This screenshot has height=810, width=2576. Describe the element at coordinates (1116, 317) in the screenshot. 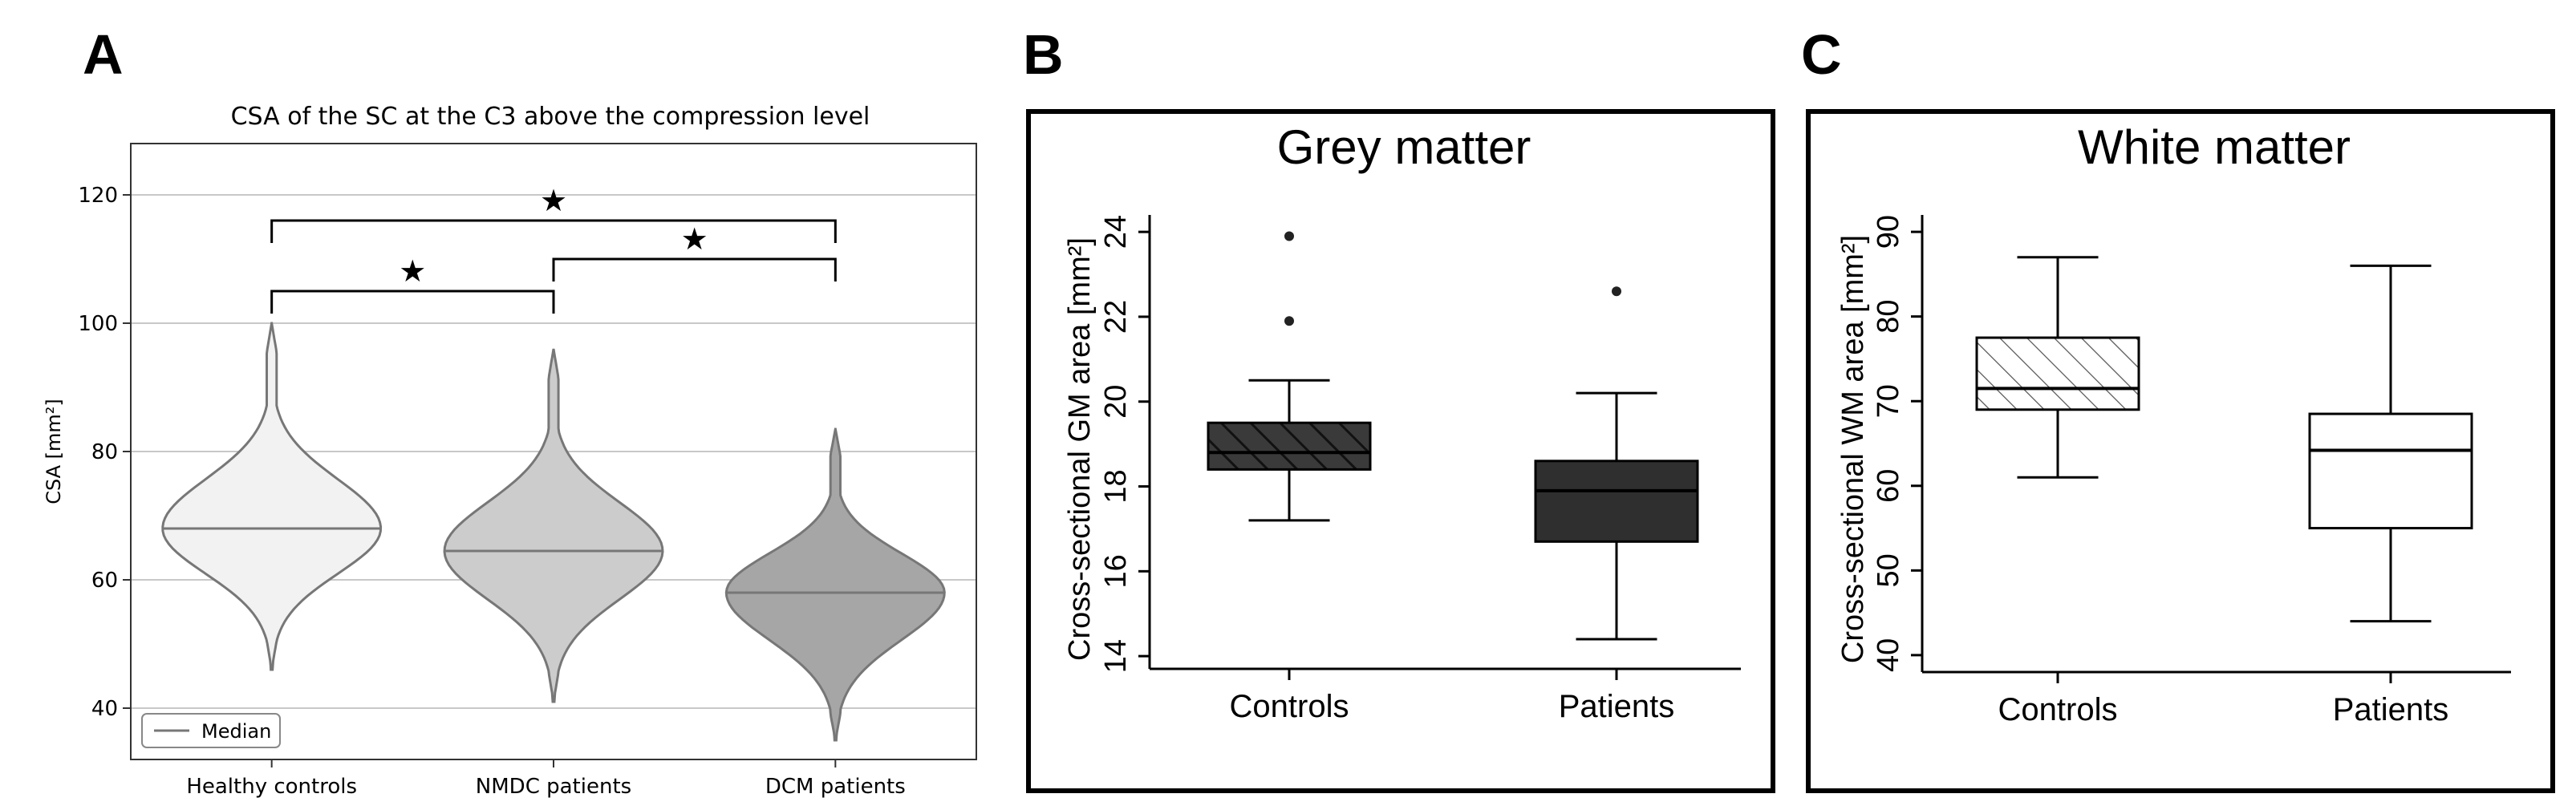

I see `y-tick-label: 22` at that location.